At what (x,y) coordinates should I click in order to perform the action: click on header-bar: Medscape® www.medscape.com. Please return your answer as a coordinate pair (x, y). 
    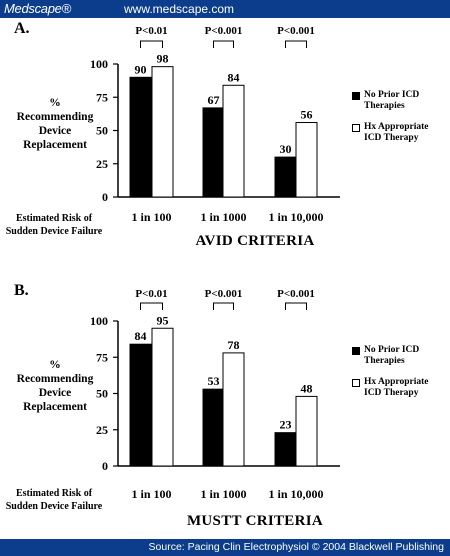
    Looking at the image, I should click on (225, 9).